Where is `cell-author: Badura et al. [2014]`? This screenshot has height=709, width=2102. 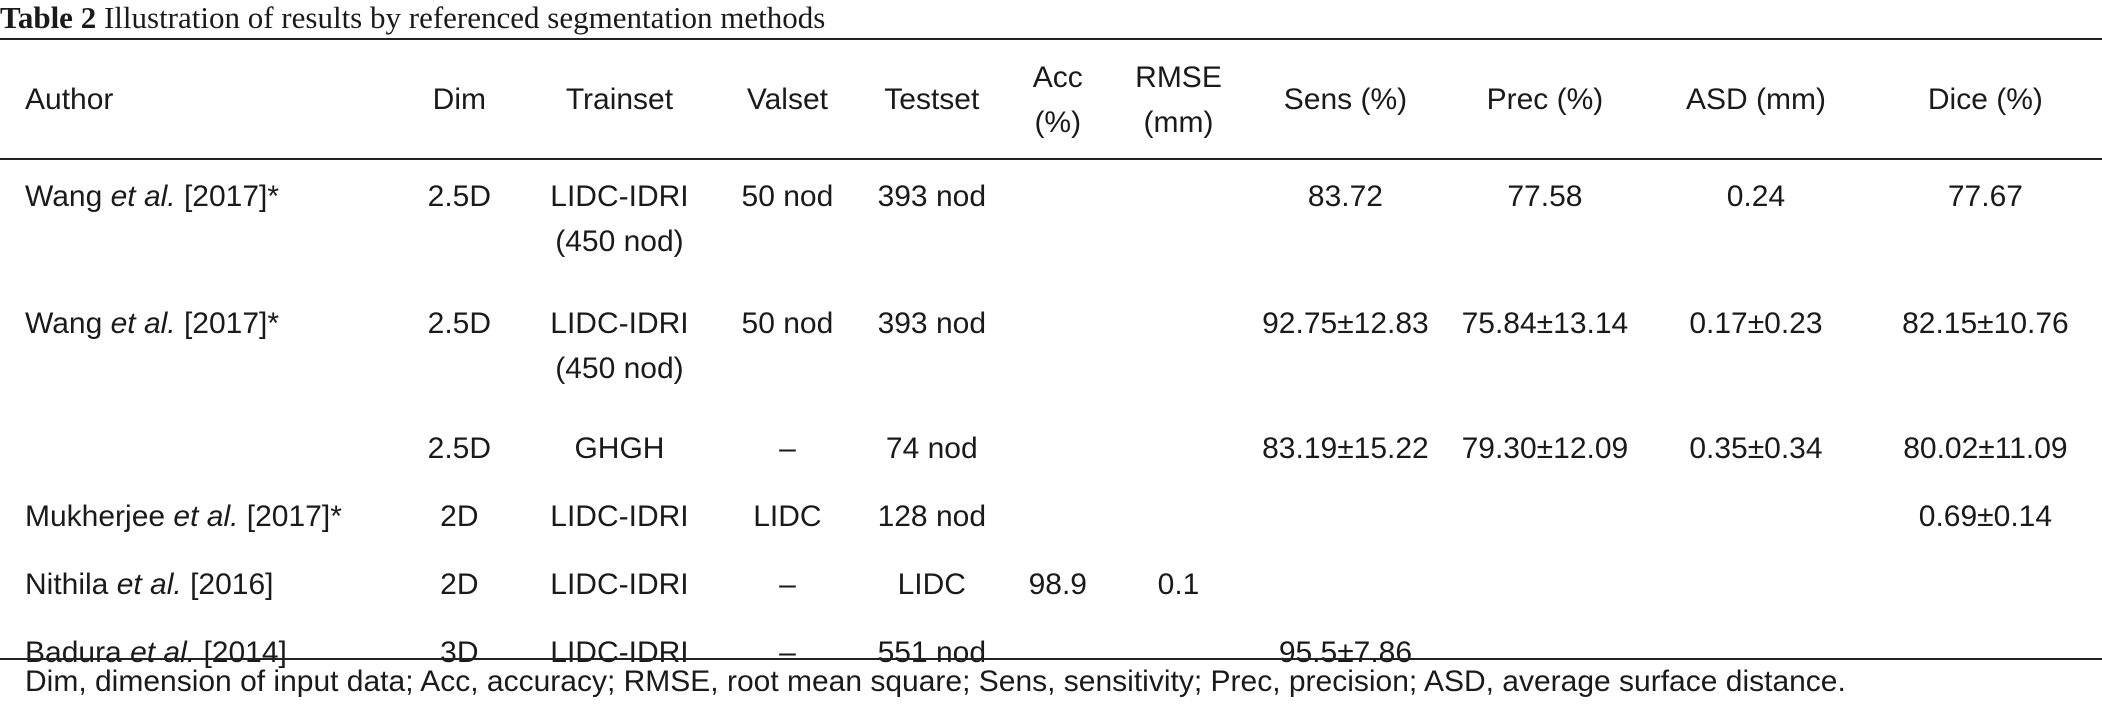
cell-author: Badura et al. [2014] is located at coordinates (197, 654).